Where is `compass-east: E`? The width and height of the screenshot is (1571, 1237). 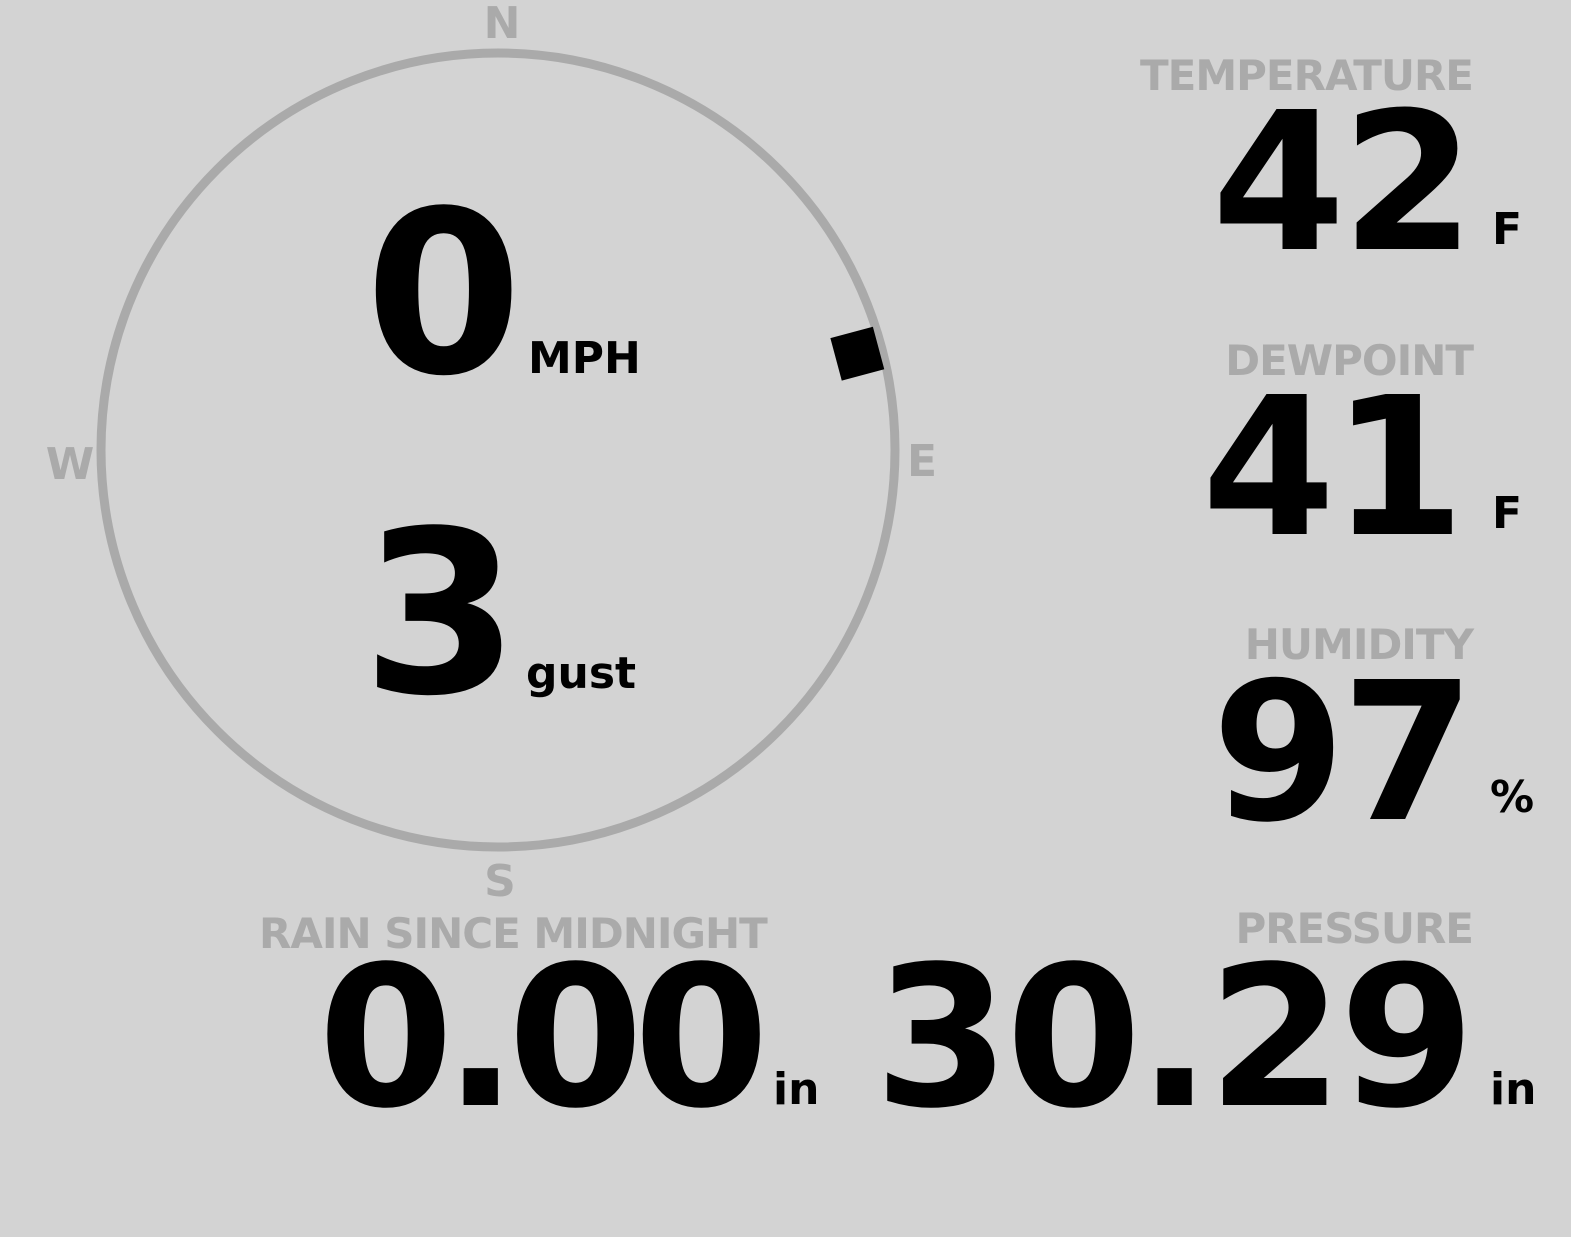
compass-east: E is located at coordinates (922, 461).